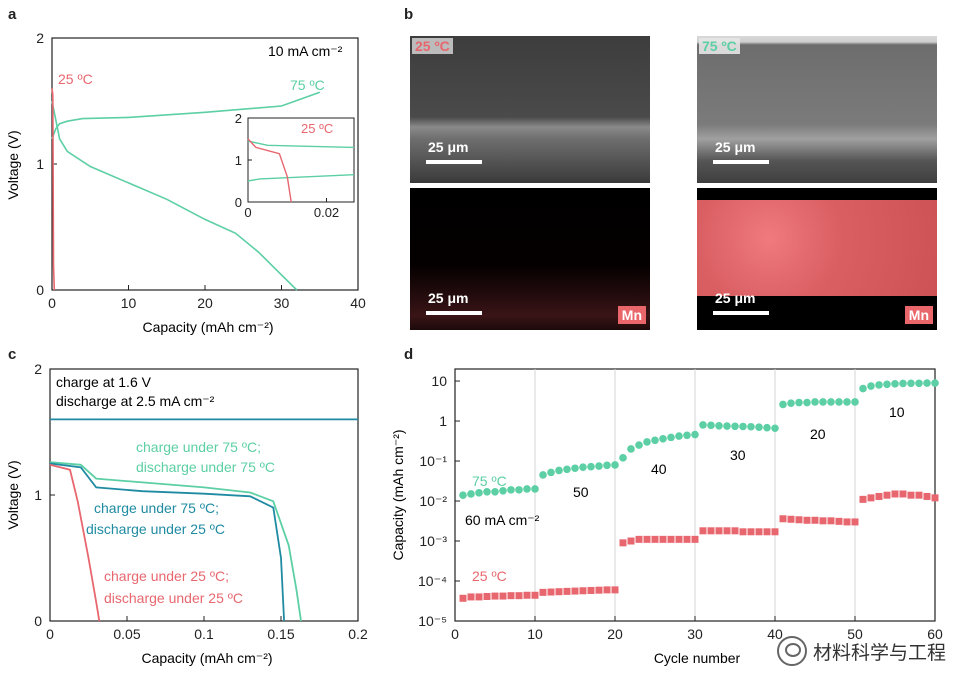 The image size is (980, 686). I want to click on d-ytick-label: 10⁻¹, so click(433, 461).